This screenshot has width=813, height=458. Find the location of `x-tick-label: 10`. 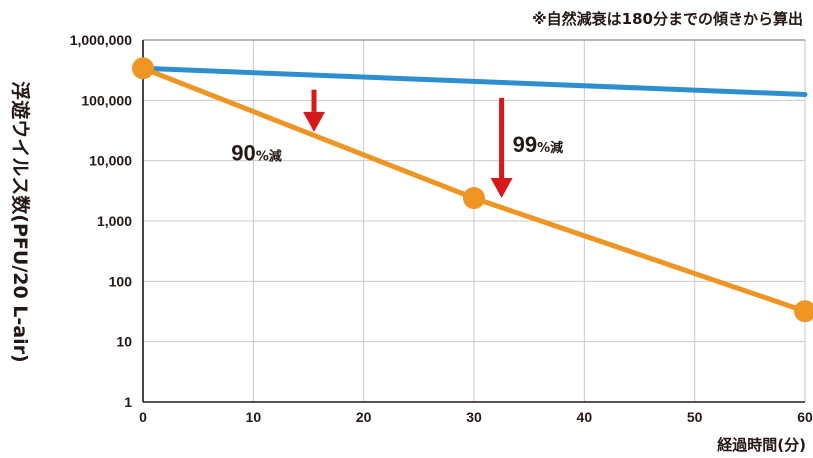

x-tick-label: 10 is located at coordinates (254, 417).